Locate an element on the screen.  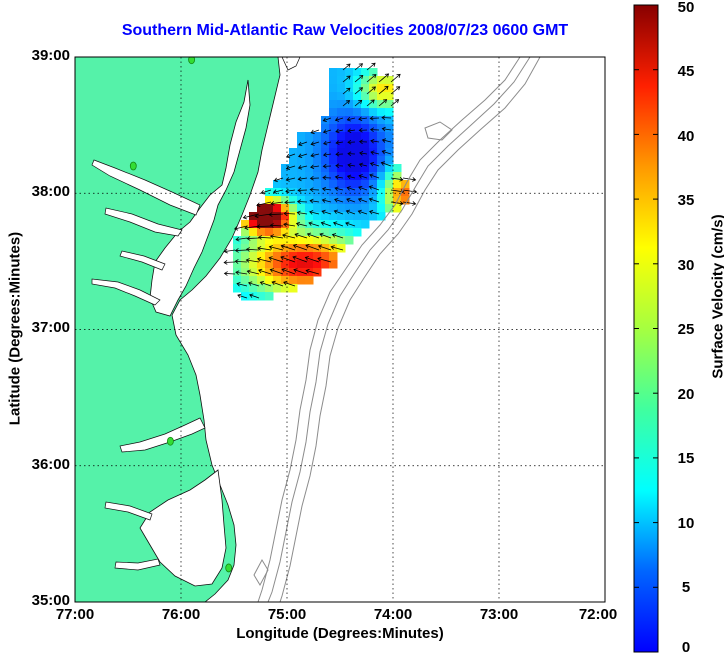
velocity-vectors is located at coordinates (320, 180).